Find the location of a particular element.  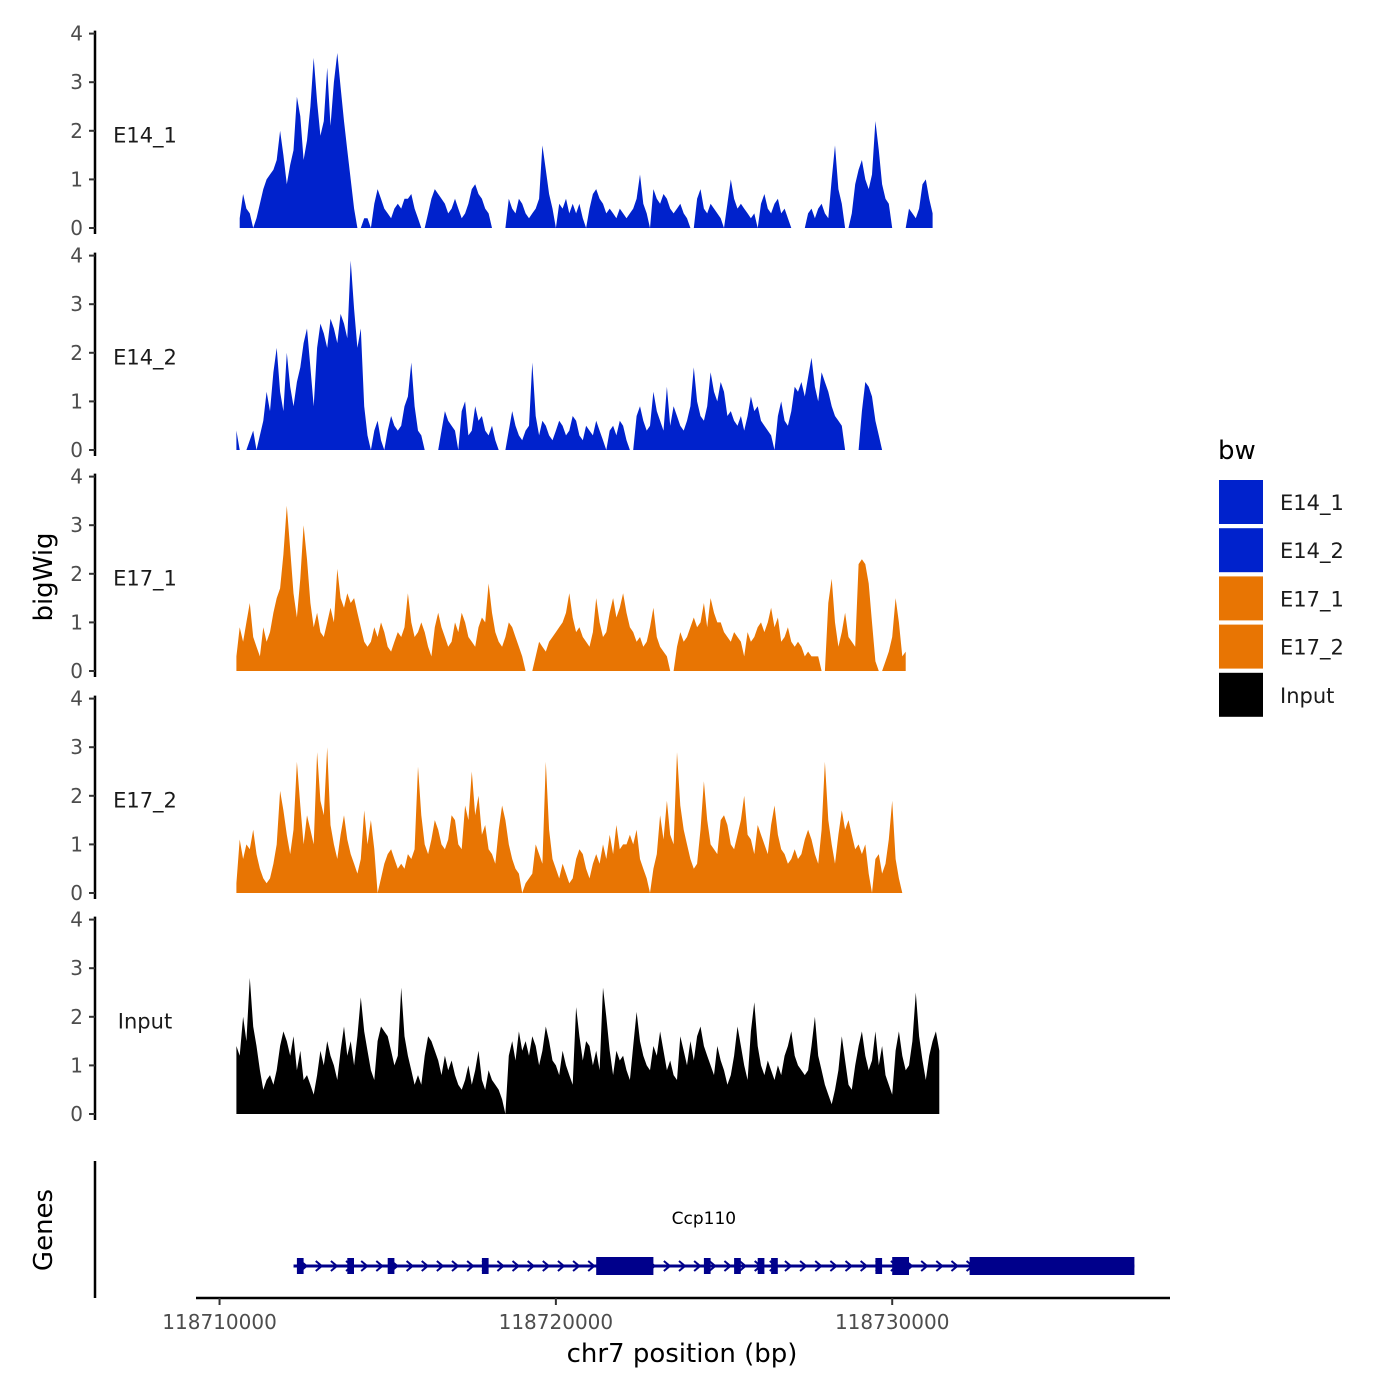

x-axis-title: chr7 position (bp) is located at coordinates (682, 1354).